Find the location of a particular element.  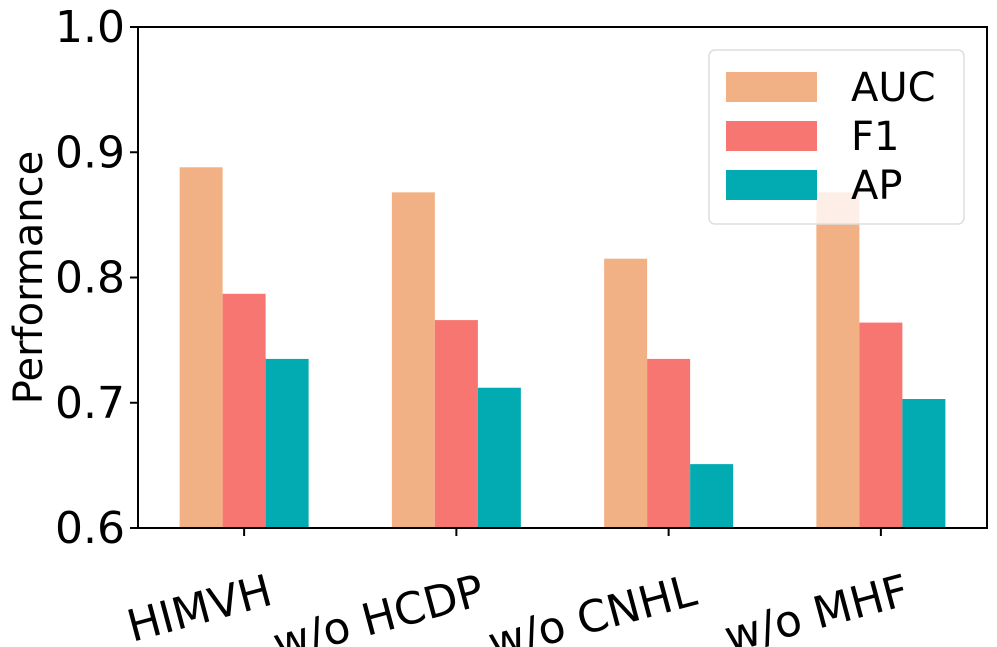

bar-f1-w-o-cnhl is located at coordinates (669, 443).